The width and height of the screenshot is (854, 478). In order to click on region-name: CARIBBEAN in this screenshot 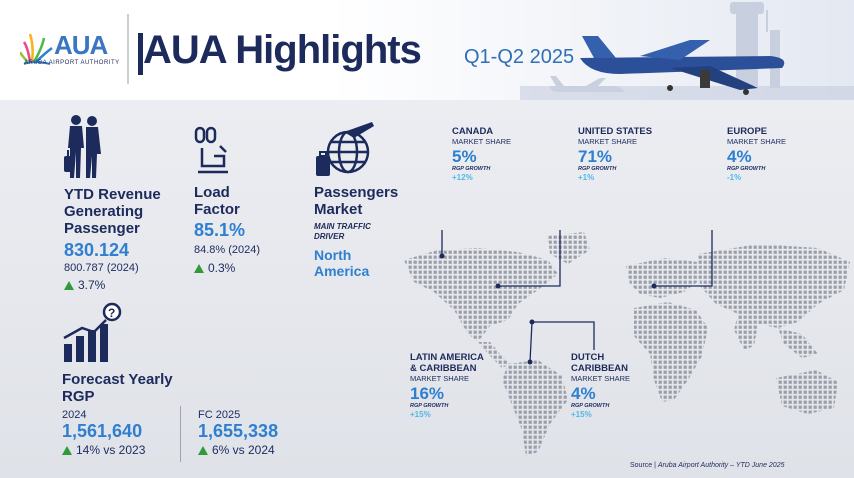, I will do `click(599, 368)`.